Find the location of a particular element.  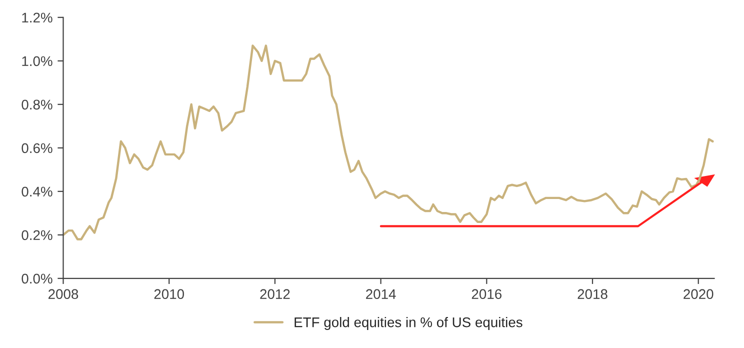

y-tick-label: 0.6% is located at coordinates (37, 148).